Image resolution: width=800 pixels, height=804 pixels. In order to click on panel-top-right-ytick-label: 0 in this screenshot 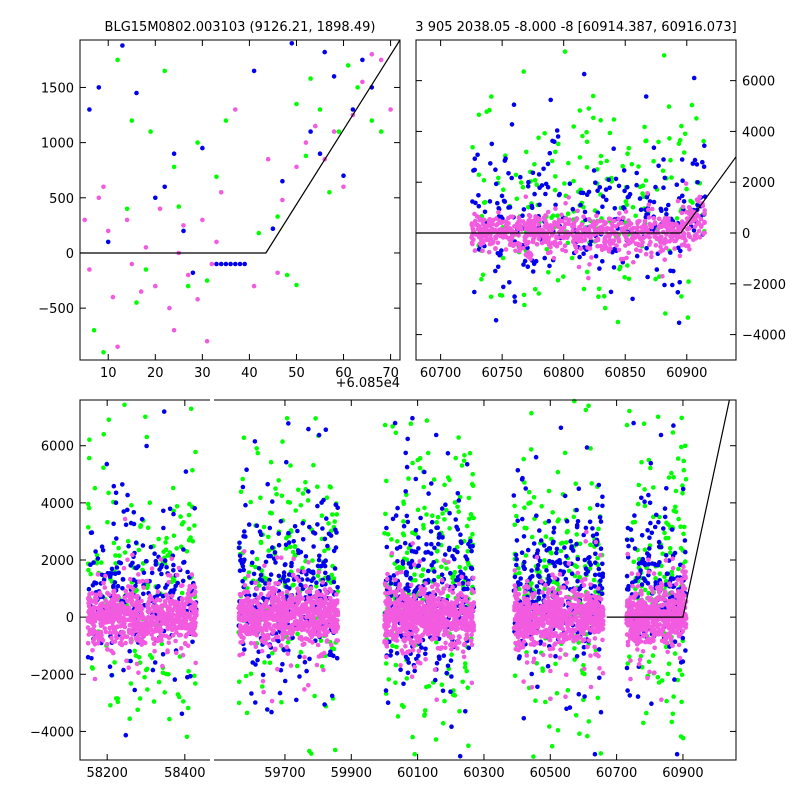, I will do `click(746, 234)`.